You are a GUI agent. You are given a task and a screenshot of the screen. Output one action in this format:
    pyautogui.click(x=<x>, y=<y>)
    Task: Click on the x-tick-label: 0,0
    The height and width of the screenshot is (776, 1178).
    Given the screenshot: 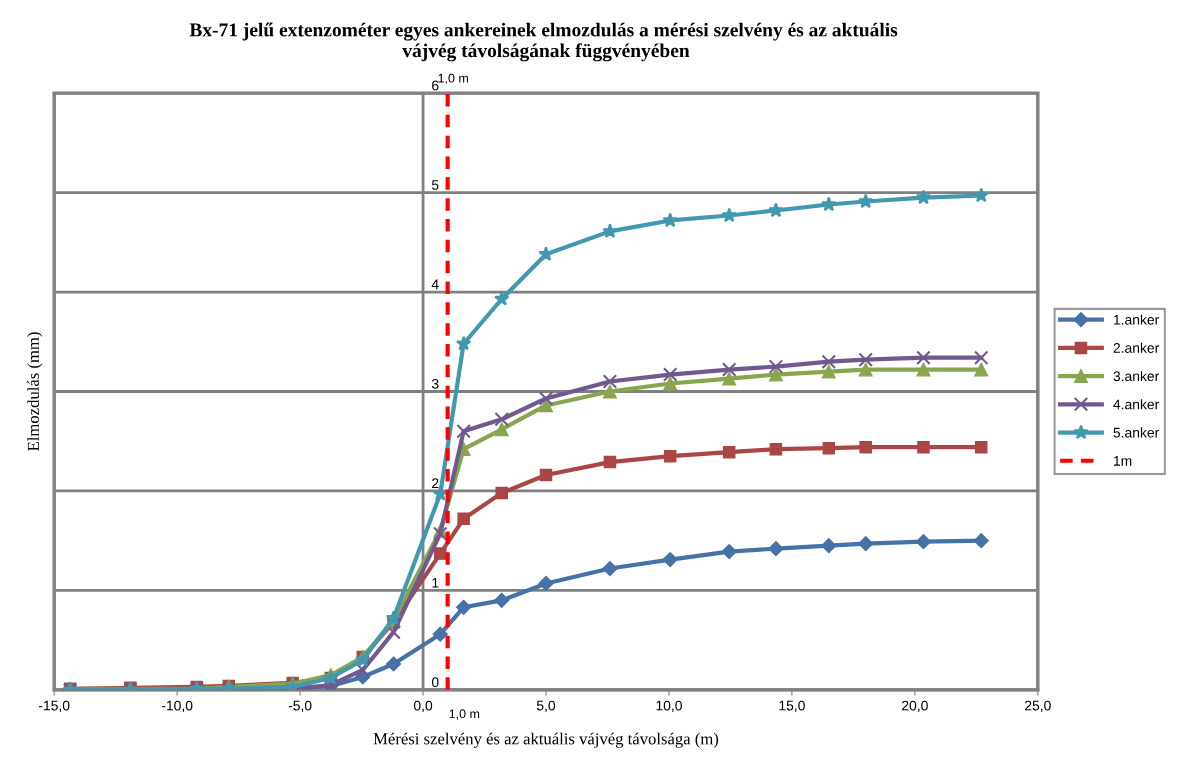 What is the action you would take?
    pyautogui.click(x=423, y=706)
    